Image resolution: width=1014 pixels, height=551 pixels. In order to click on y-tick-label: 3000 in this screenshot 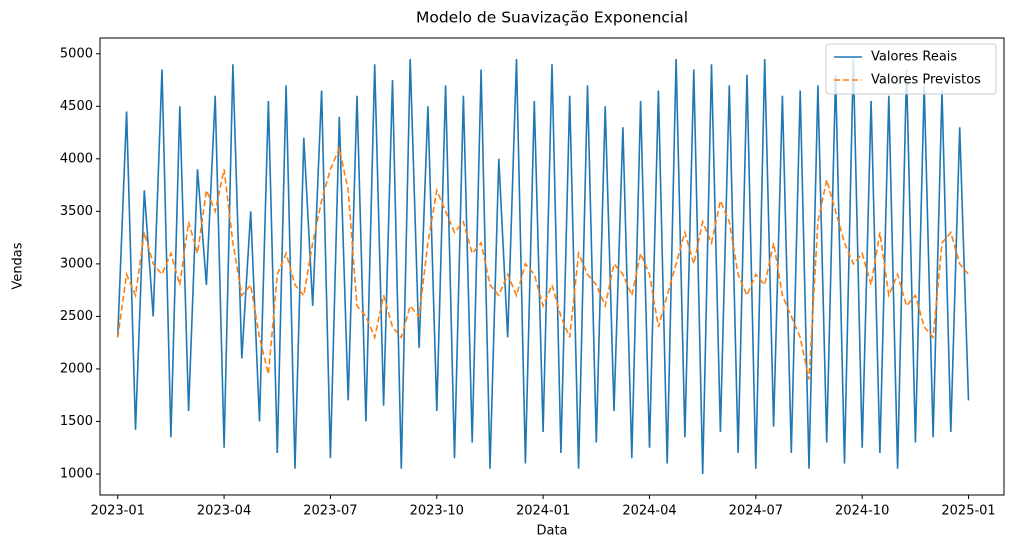, I will do `click(76, 263)`.